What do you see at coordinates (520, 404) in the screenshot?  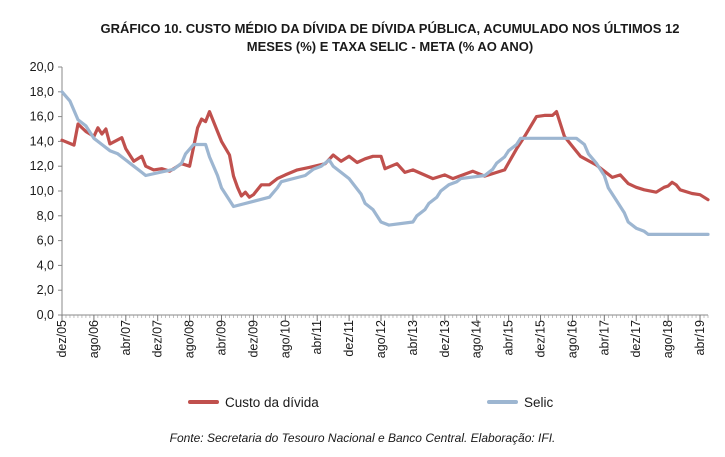 I see `legend-item-selic: Selic` at bounding box center [520, 404].